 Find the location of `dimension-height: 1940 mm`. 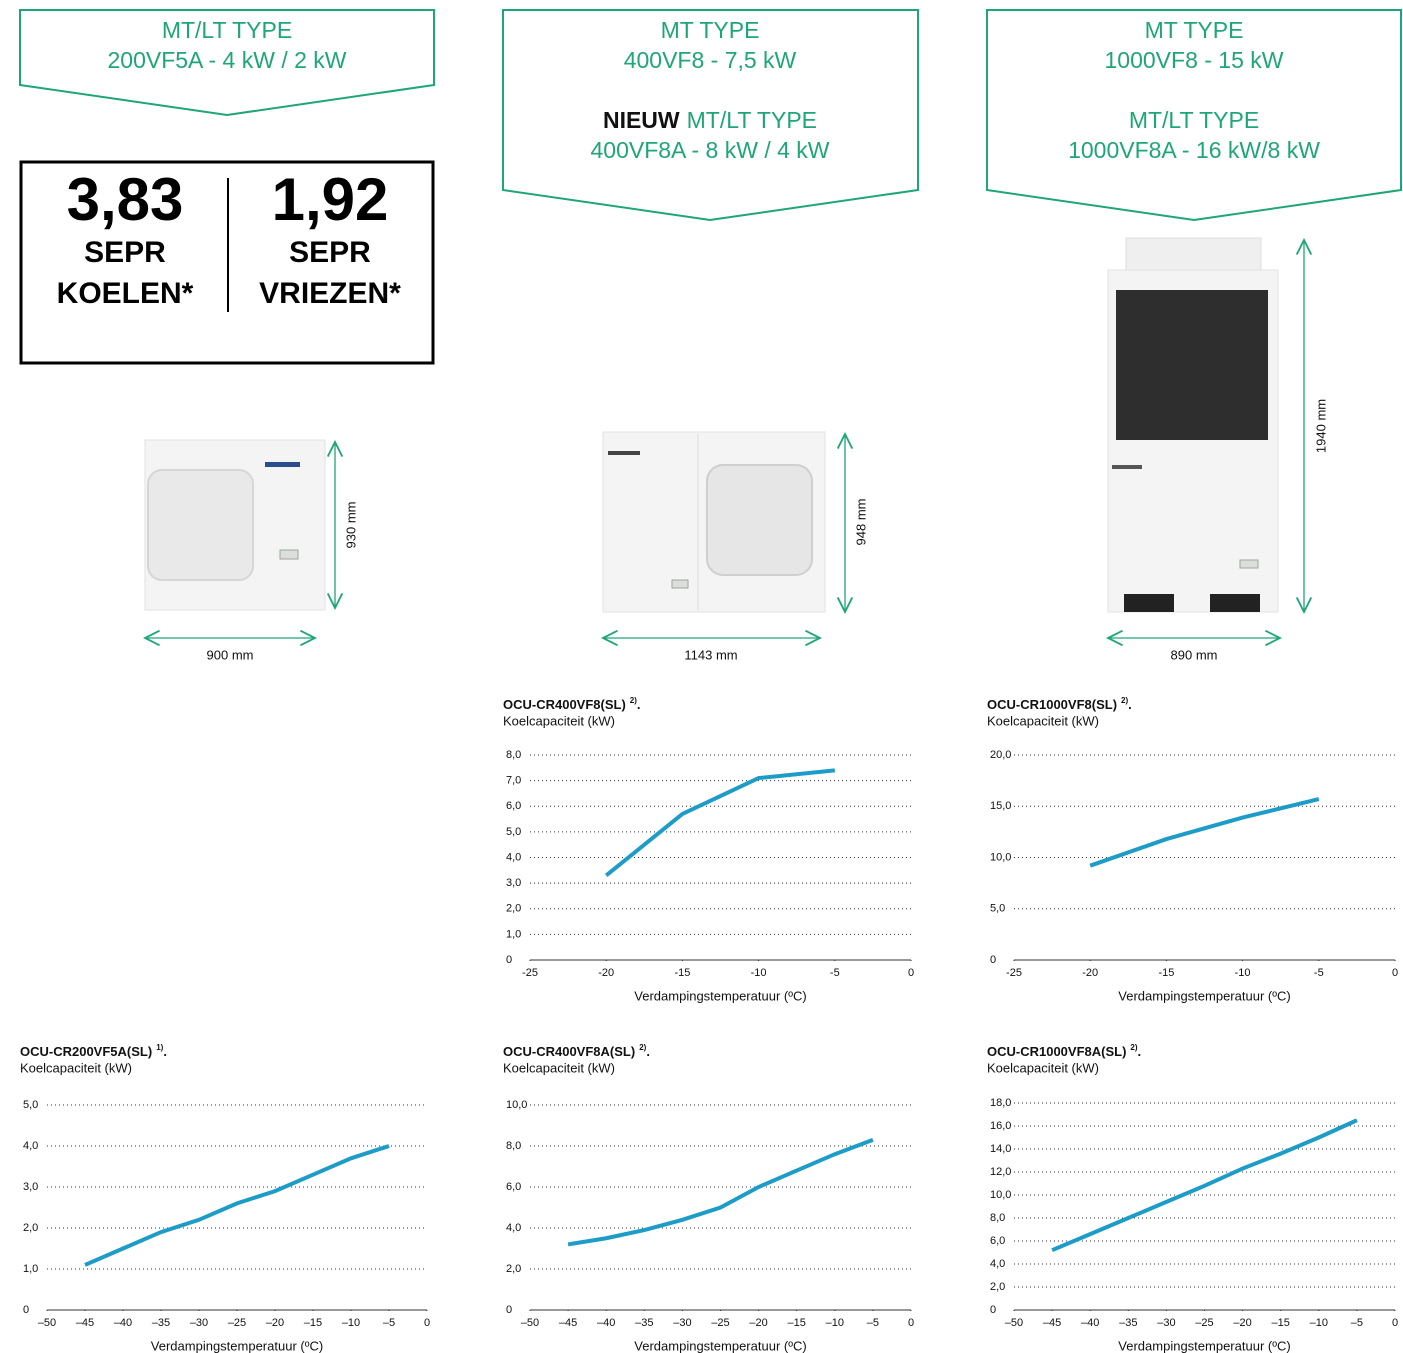

dimension-height: 1940 mm is located at coordinates (1320, 426).